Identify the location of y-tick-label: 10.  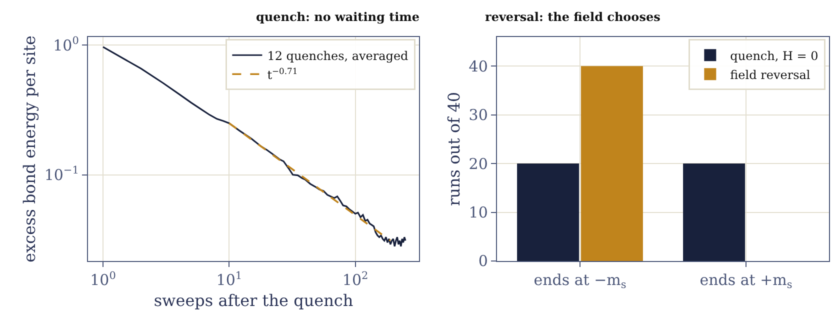
(478, 213).